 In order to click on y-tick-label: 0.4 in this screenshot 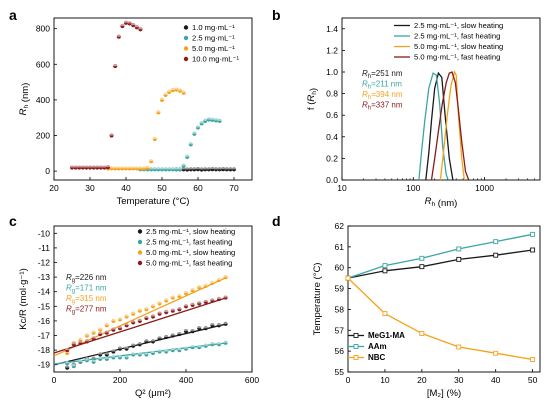, I will do `click(332, 137)`.